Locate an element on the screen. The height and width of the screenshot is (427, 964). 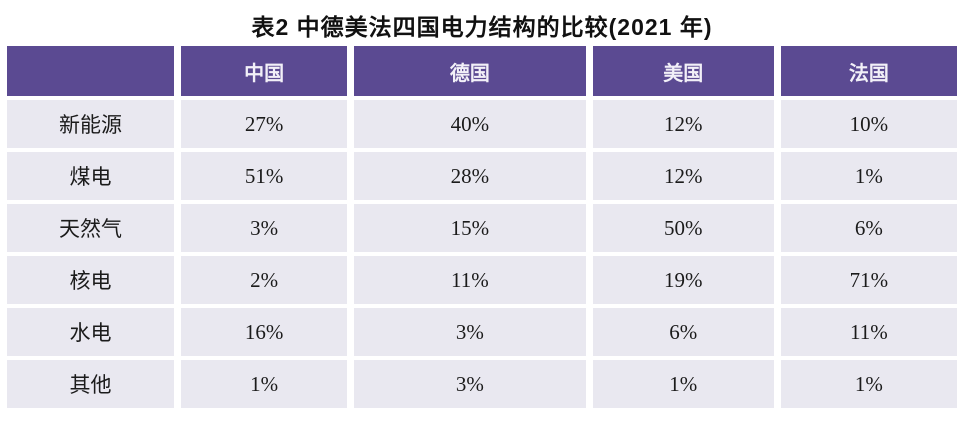
header-cell-empty is located at coordinates (91, 71).